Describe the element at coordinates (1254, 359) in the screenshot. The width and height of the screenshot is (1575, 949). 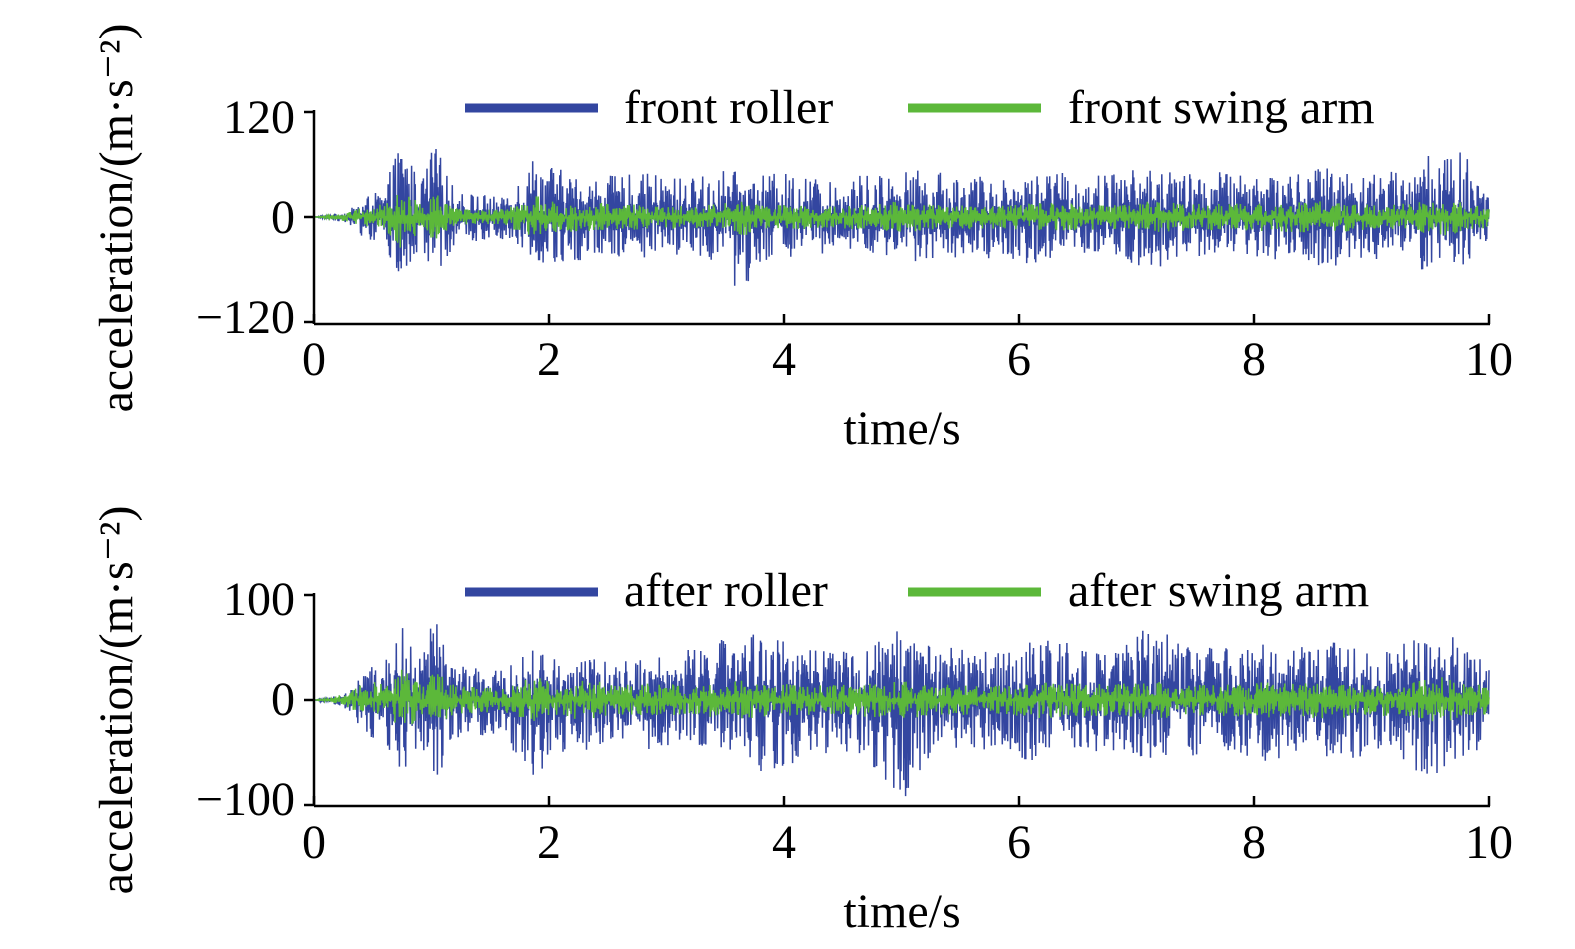
I see `top-x-tick-label: 8` at that location.